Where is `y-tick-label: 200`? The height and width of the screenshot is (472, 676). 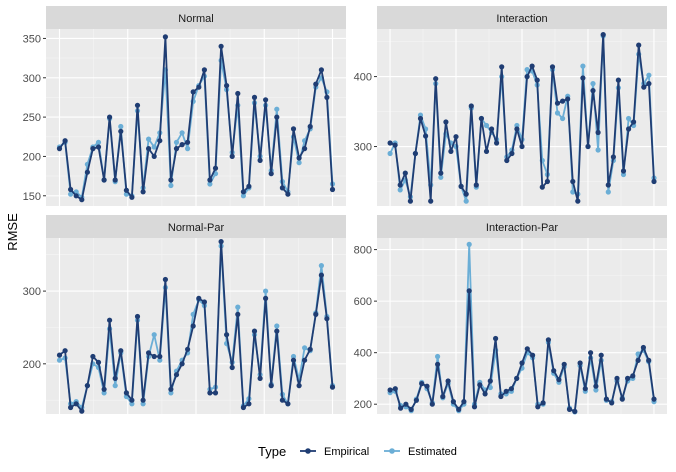 y-tick-label: 200 is located at coordinates (363, 405).